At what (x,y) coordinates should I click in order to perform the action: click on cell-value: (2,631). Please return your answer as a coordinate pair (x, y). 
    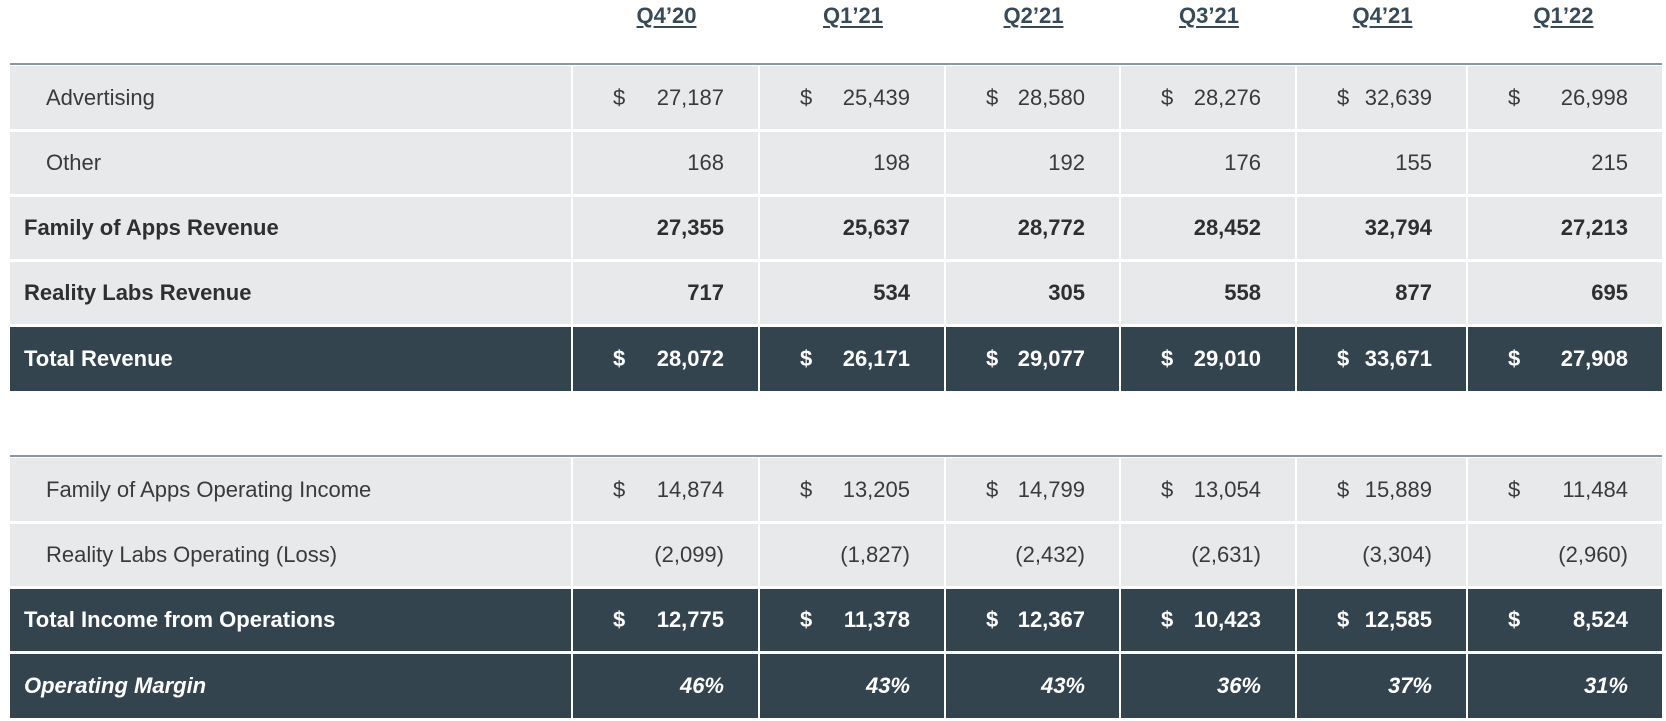
    Looking at the image, I should click on (1226, 554).